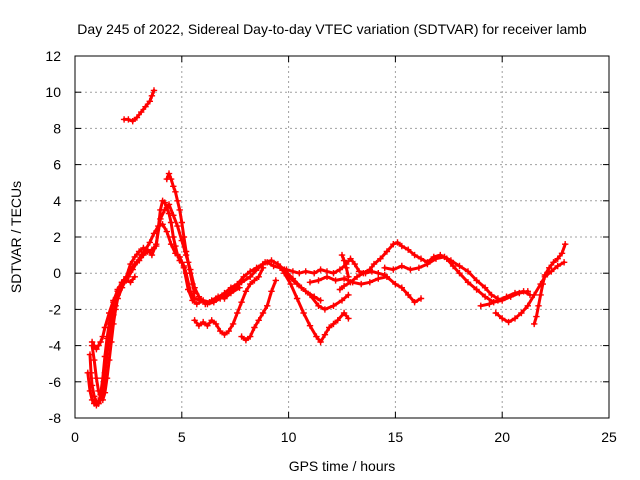 Image resolution: width=640 pixels, height=480 pixels. I want to click on x-axis-label: GPS time / hours, so click(342, 466).